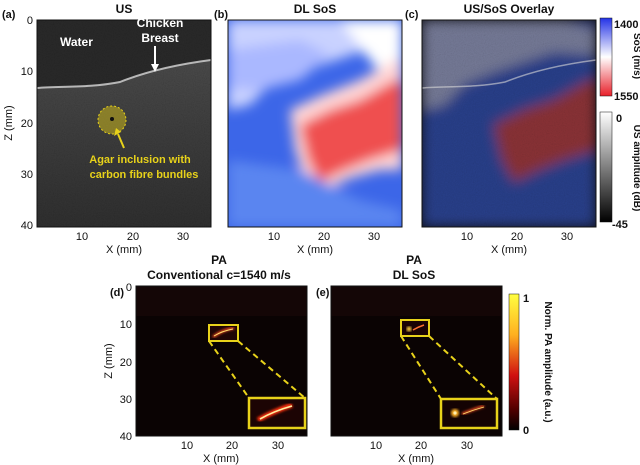  Describe the element at coordinates (469, 413) in the screenshot. I see `roi-zoom-box-e` at that location.